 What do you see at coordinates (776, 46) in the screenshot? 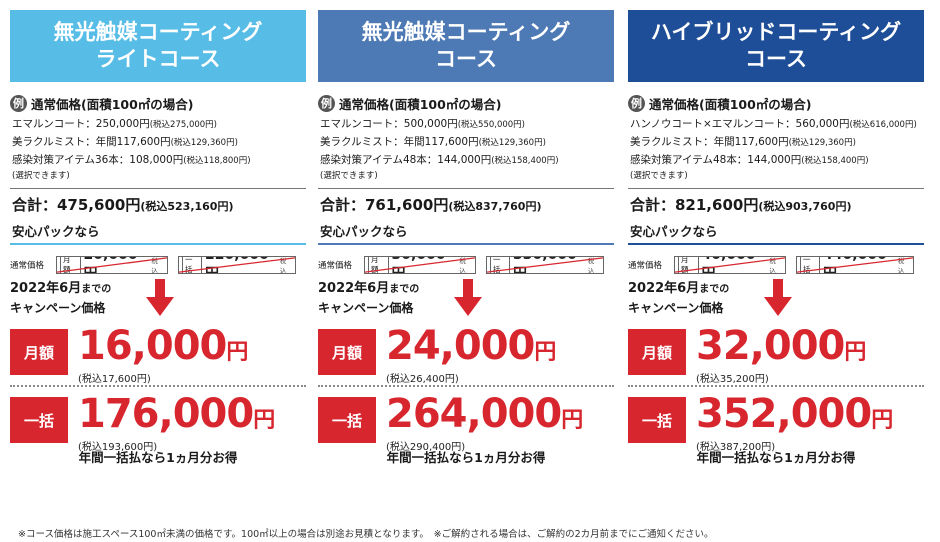
I see `course-title: ハイブリッドコーティング コース` at bounding box center [776, 46].